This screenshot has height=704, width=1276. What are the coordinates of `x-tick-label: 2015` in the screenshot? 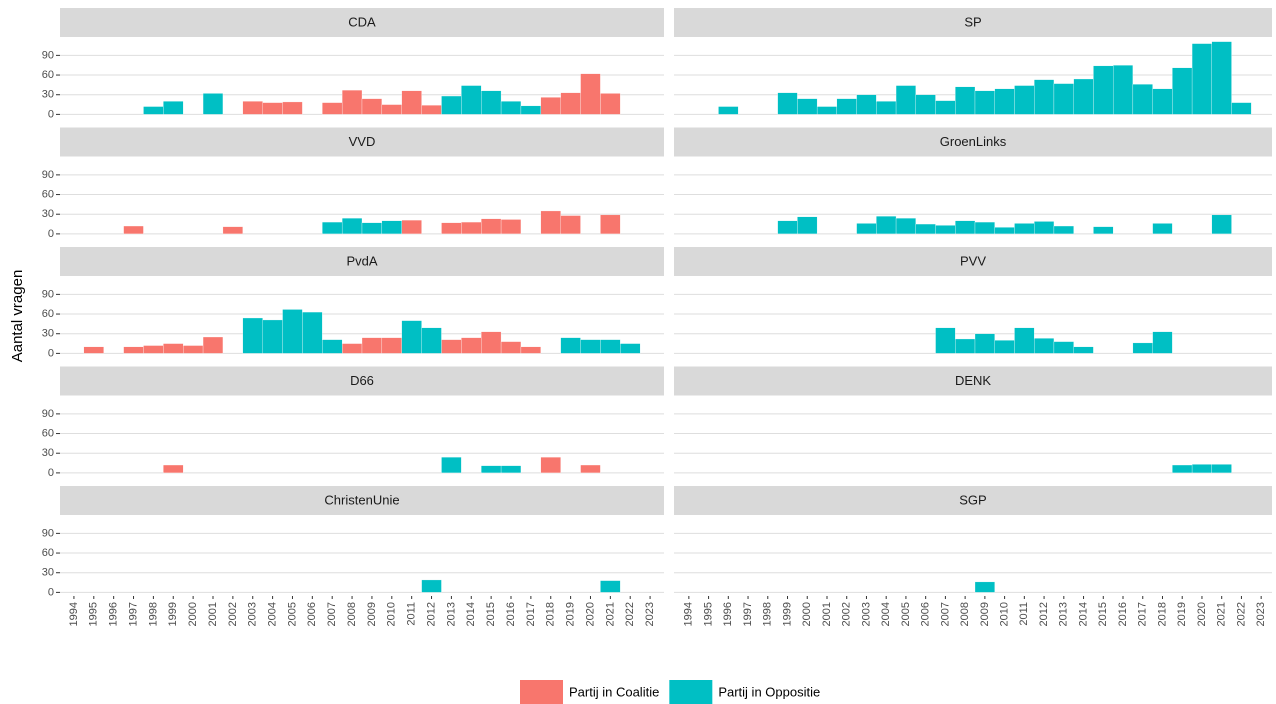 It's located at (1103, 614).